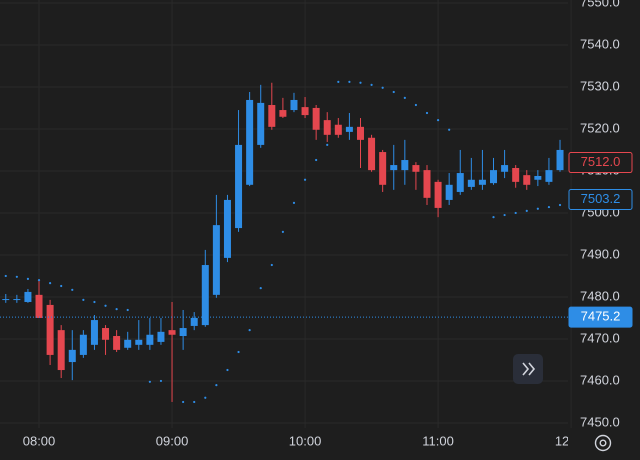 The width and height of the screenshot is (640, 460). What do you see at coordinates (600, 253) in the screenshot?
I see `y-tick-label: 7490.0` at bounding box center [600, 253].